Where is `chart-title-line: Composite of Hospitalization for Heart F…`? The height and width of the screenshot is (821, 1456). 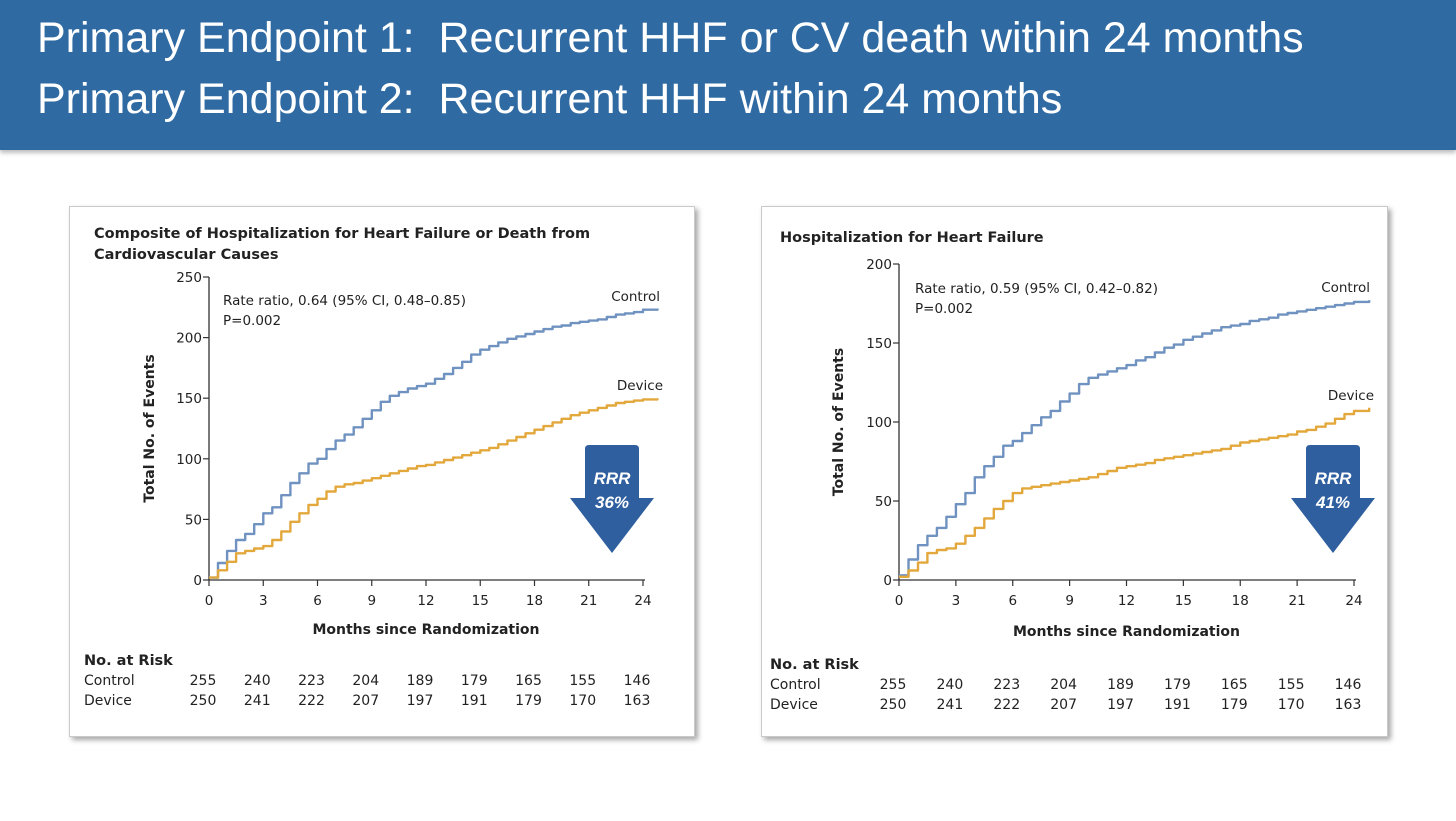 chart-title-line: Composite of Hospitalization for Heart F… is located at coordinates (342, 234).